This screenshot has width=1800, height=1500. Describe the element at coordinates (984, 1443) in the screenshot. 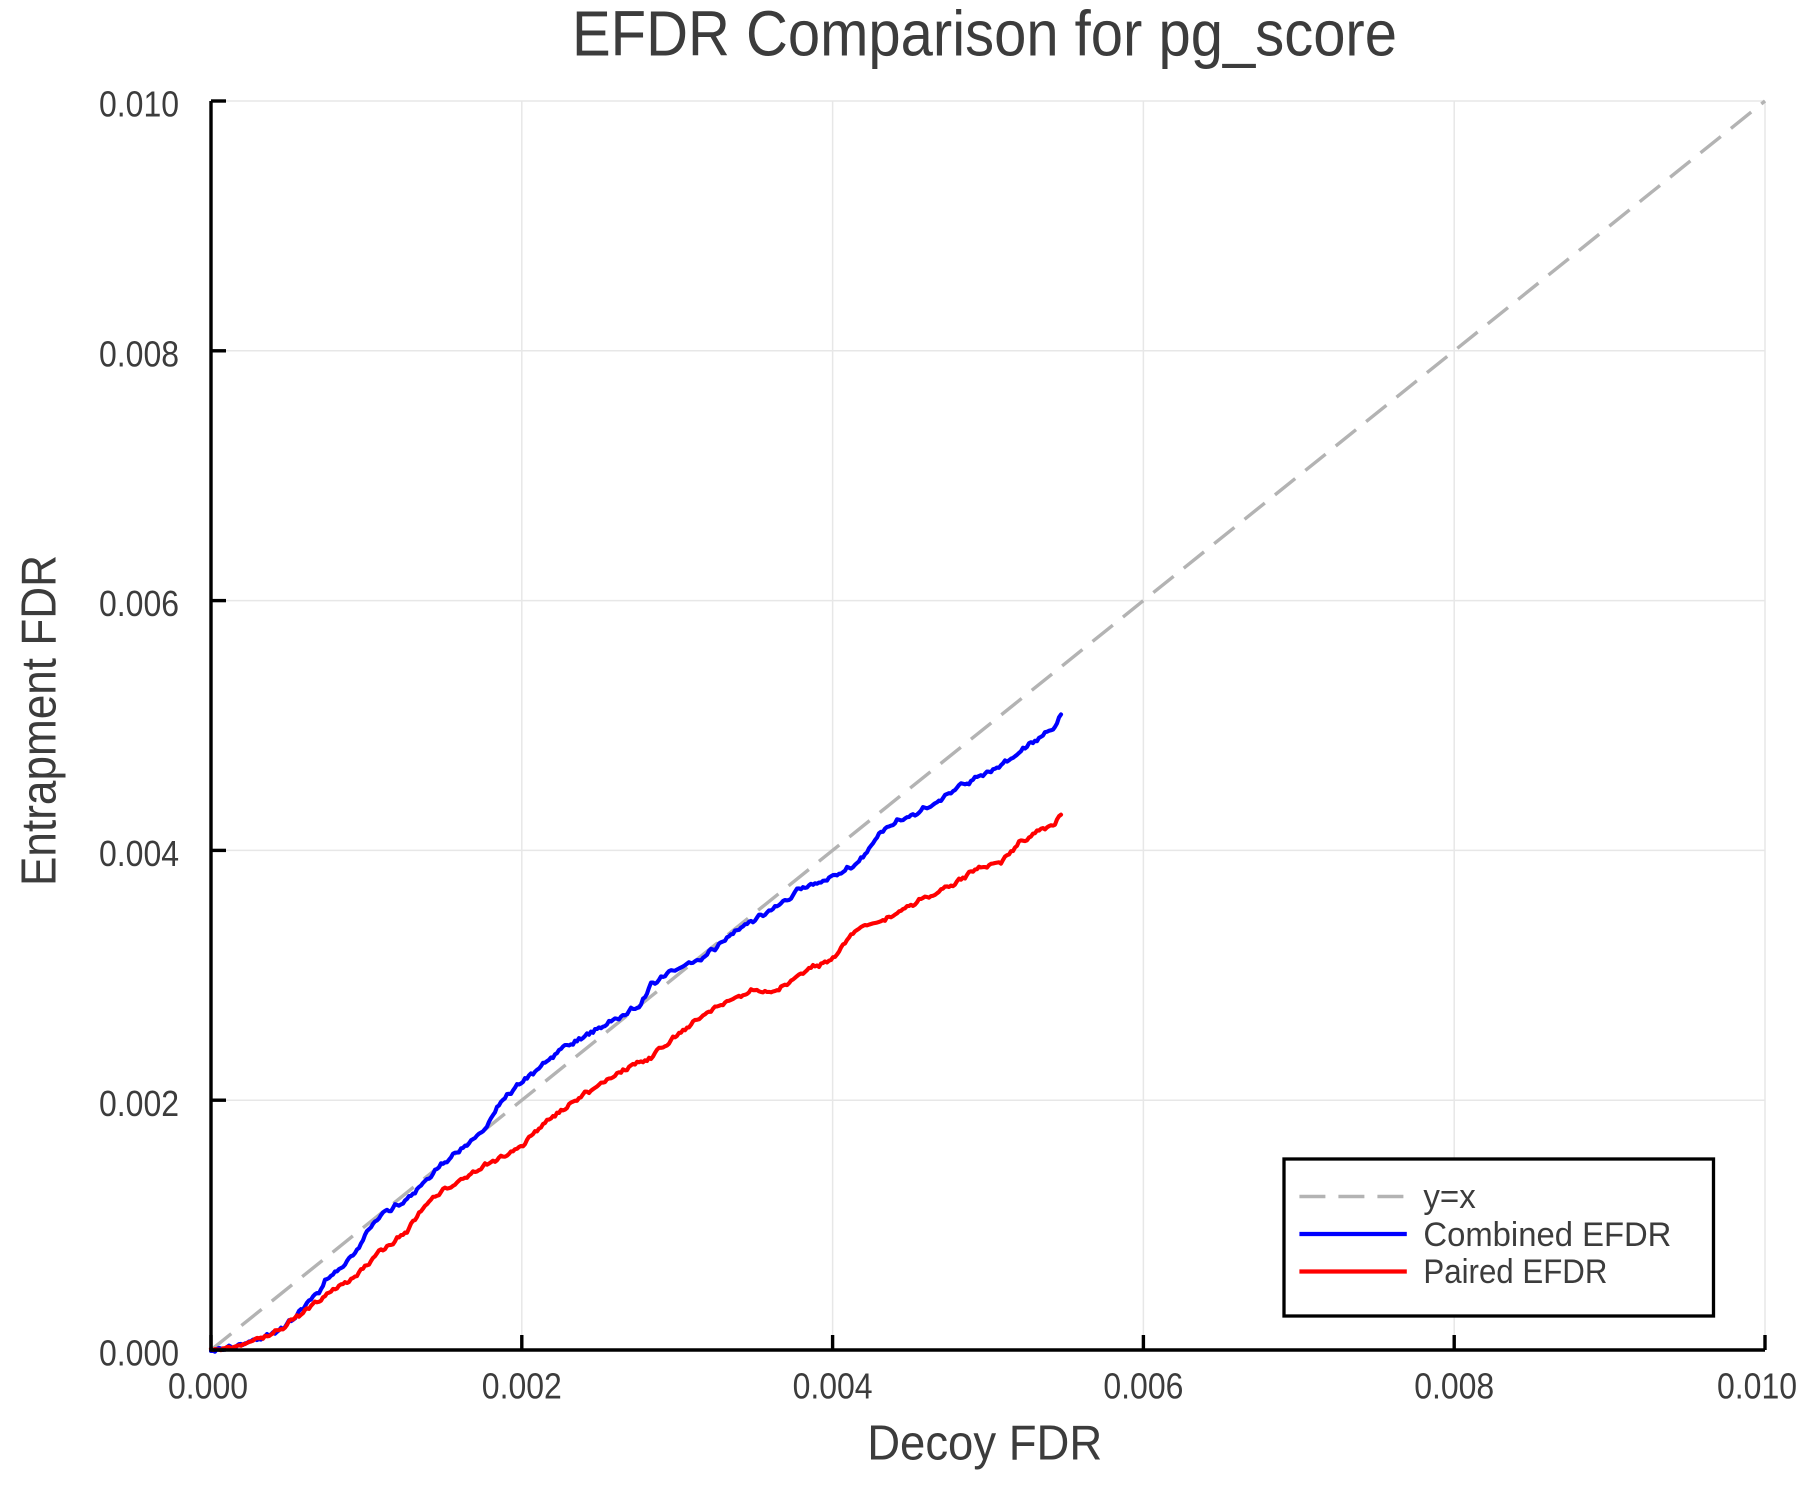

I see `svg-text: Decoy FDR` at that location.